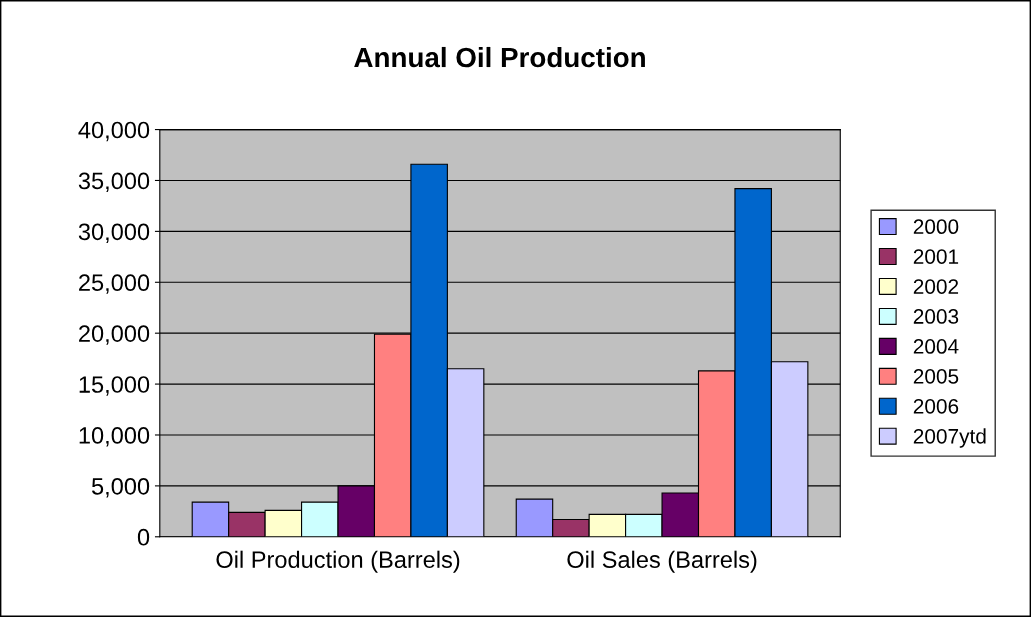 The image size is (1031, 617). Describe the element at coordinates (949, 438) in the screenshot. I see `legend-label: 2007ytd` at that location.